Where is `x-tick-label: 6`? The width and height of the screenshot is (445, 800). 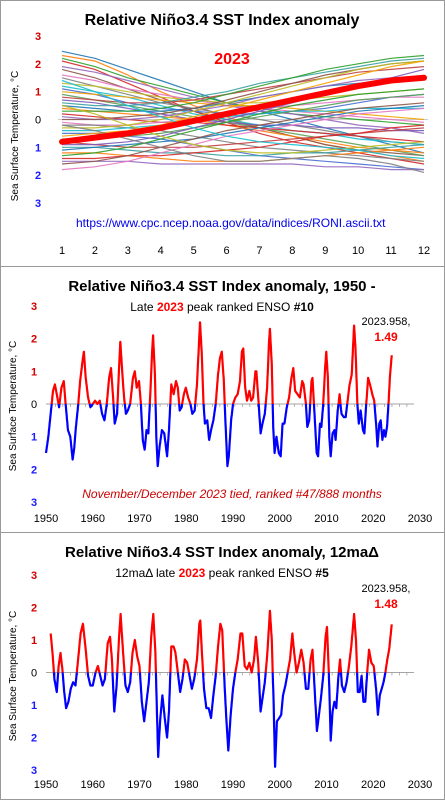
x-tick-label: 6 is located at coordinates (226, 251).